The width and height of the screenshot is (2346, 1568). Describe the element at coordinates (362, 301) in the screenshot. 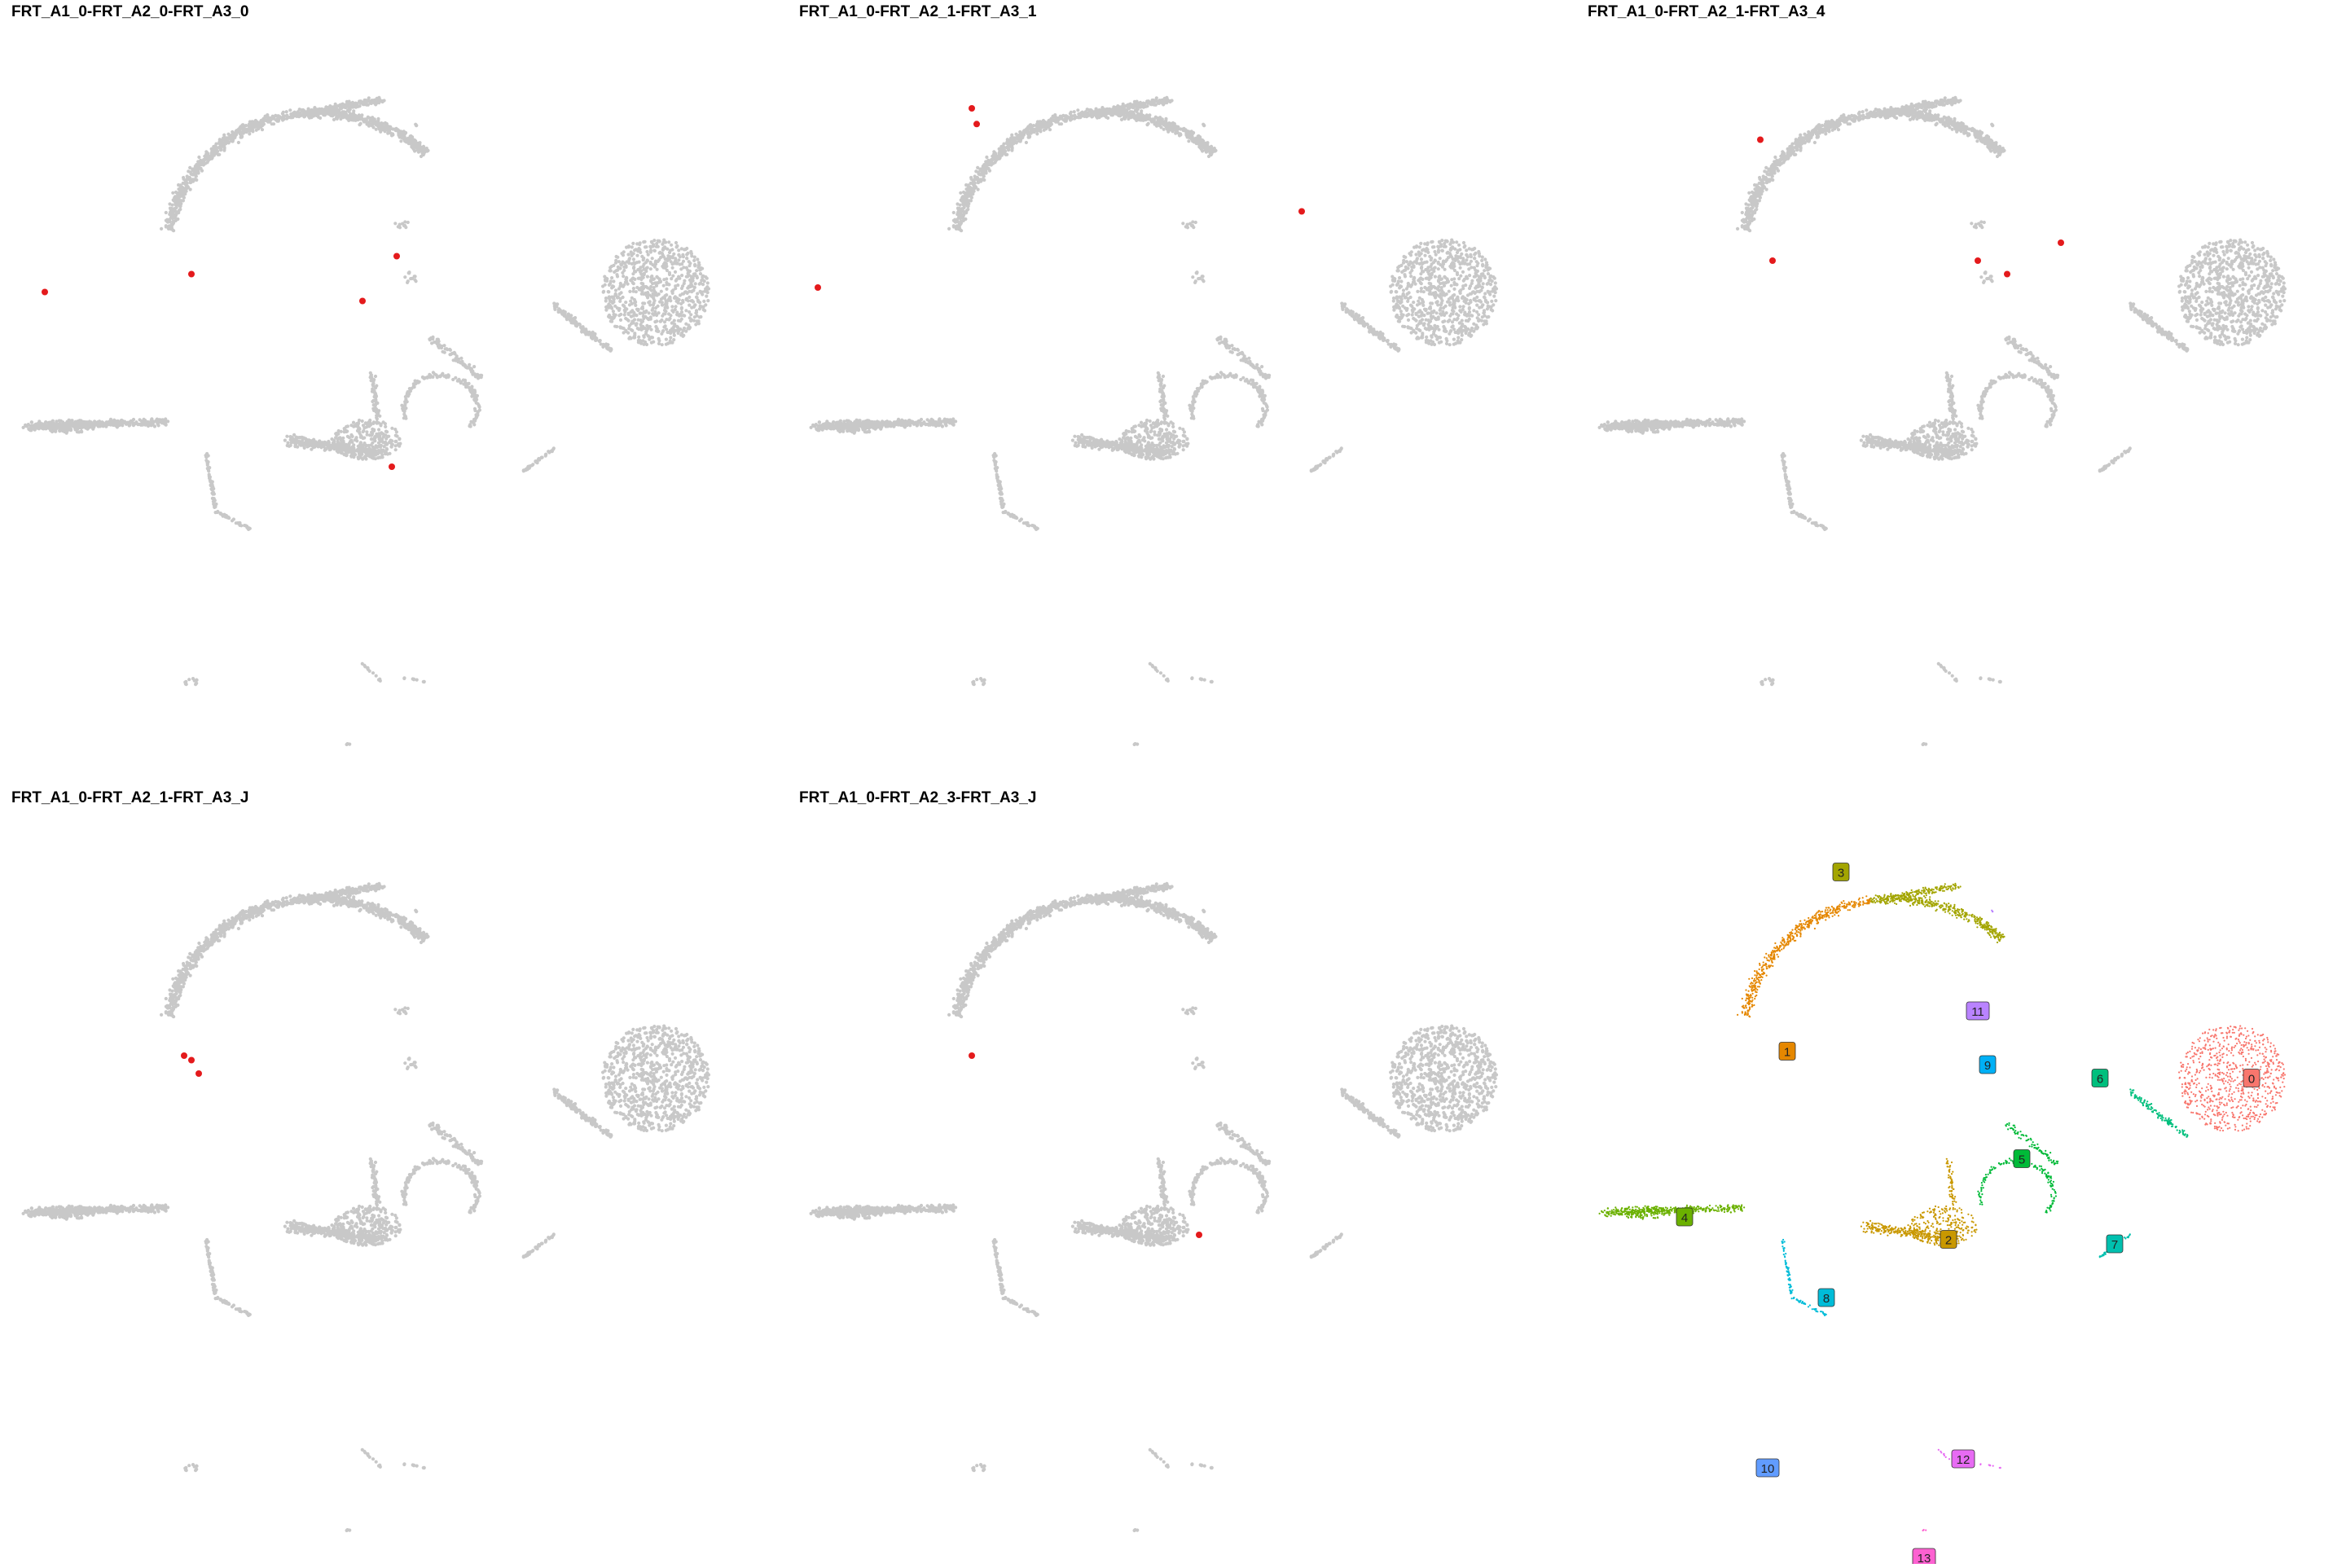

I see `highlight-point` at that location.